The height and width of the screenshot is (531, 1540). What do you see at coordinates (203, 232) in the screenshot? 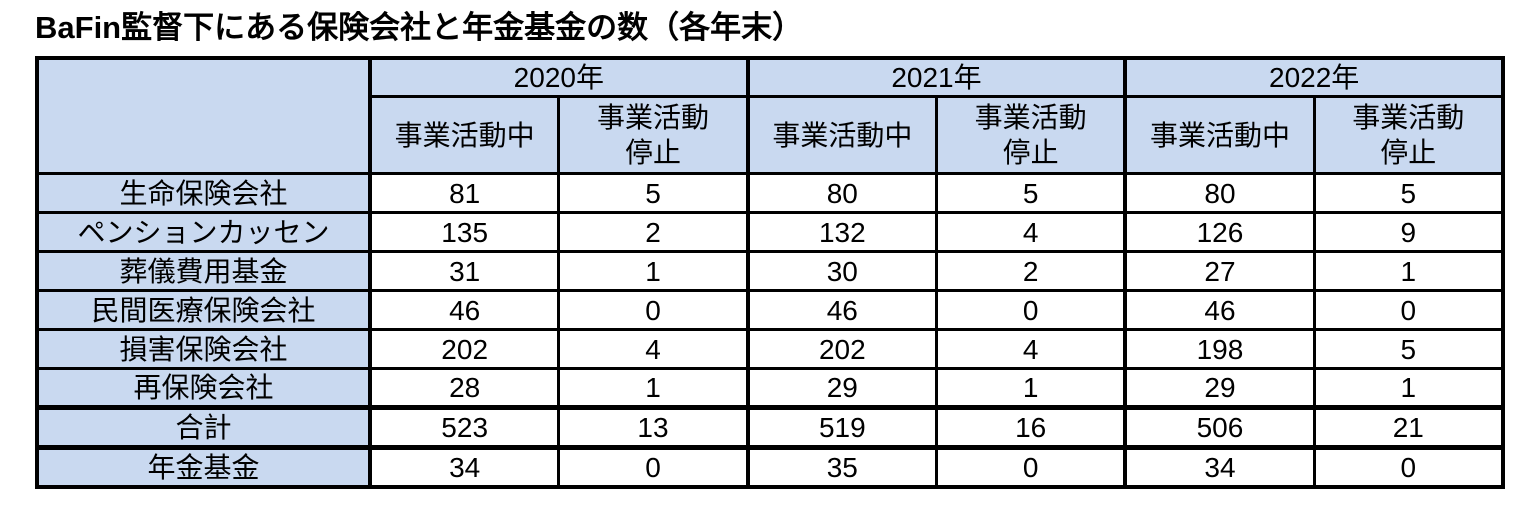
I see `row-label: ペンションカッセン` at bounding box center [203, 232].